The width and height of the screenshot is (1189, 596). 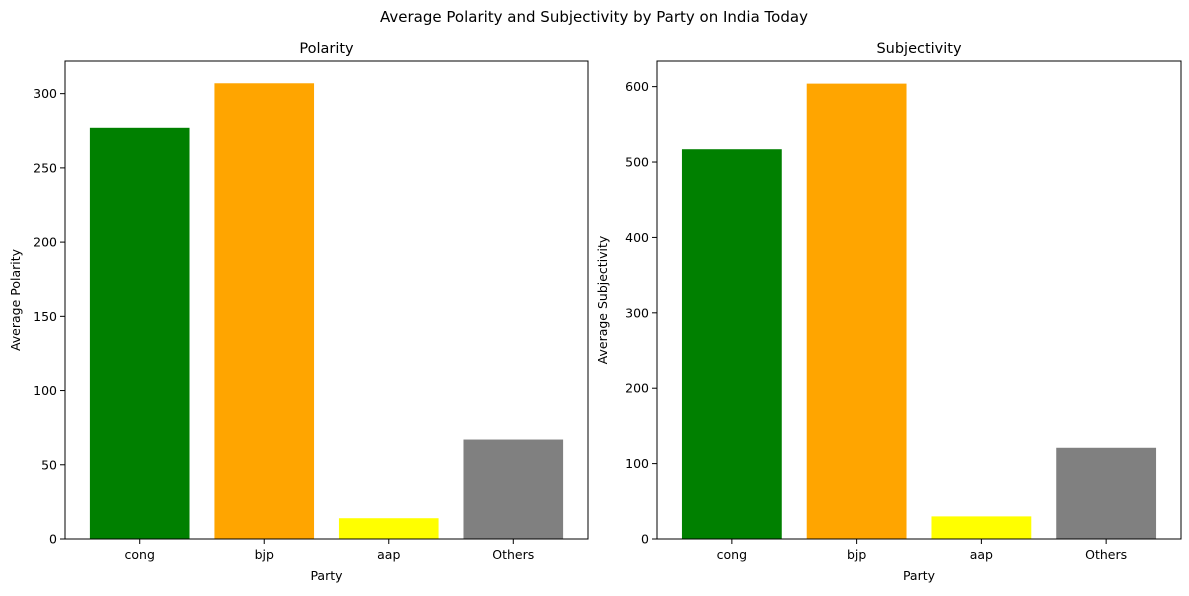 I want to click on subjectivity-ytick-label: 200, so click(x=637, y=388).